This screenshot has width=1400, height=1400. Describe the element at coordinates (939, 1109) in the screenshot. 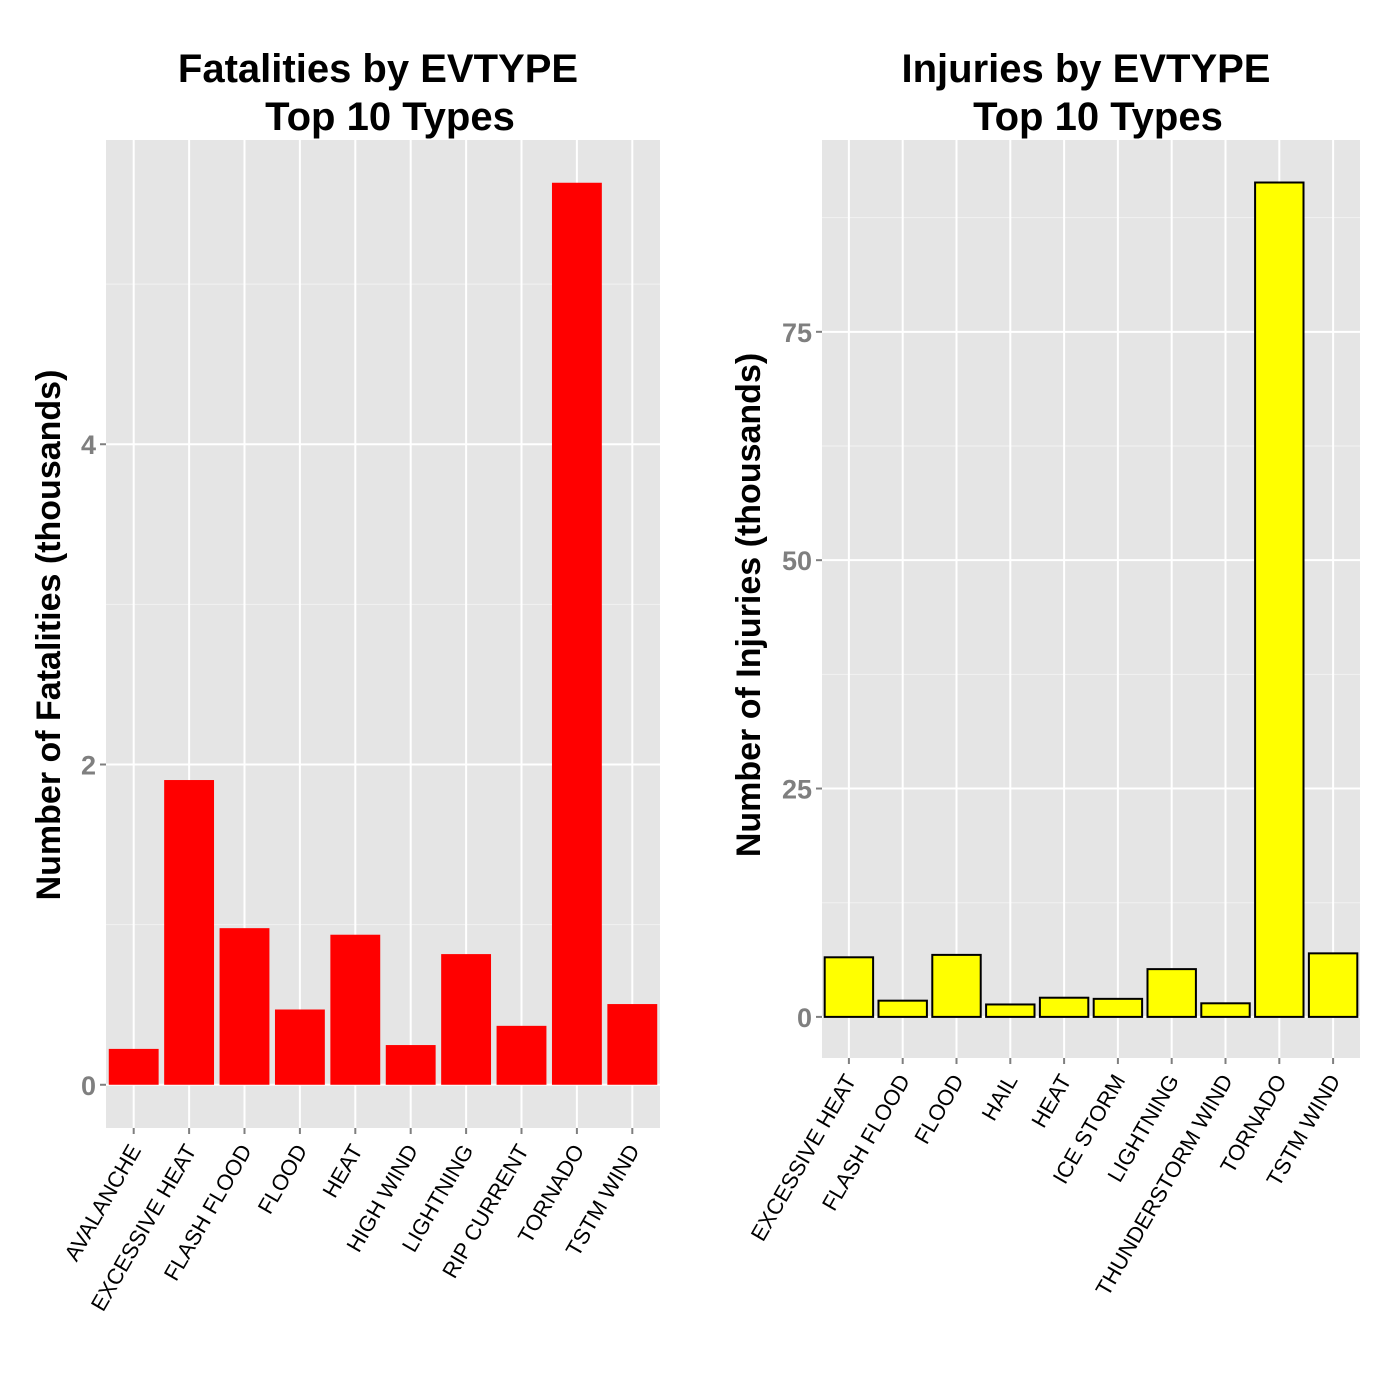

I see `injuries-x-tick-label: FLOOD` at that location.